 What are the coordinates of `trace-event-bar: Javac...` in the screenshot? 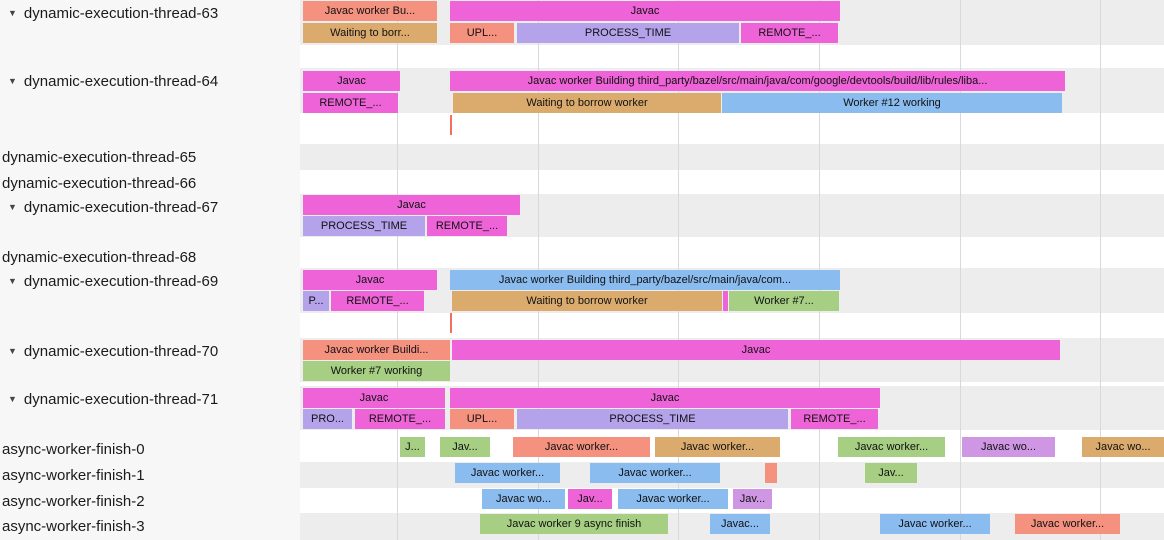 It's located at (740, 524).